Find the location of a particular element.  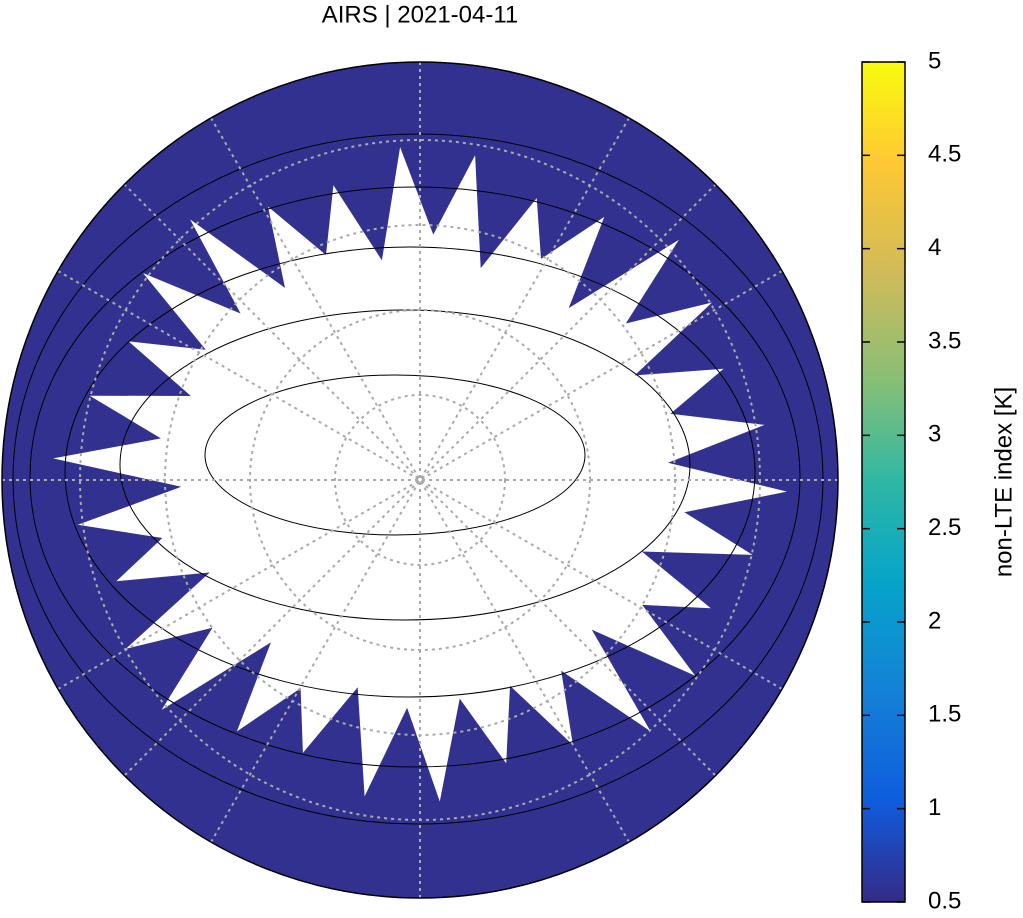

colorbar-tick-label: 1.5 is located at coordinates (944, 714).